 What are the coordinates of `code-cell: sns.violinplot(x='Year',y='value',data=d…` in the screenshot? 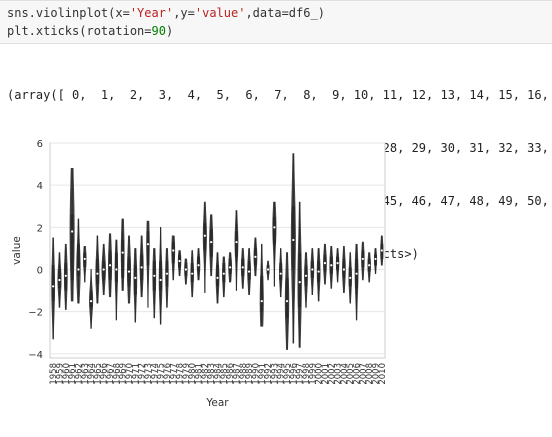 It's located at (276, 22).